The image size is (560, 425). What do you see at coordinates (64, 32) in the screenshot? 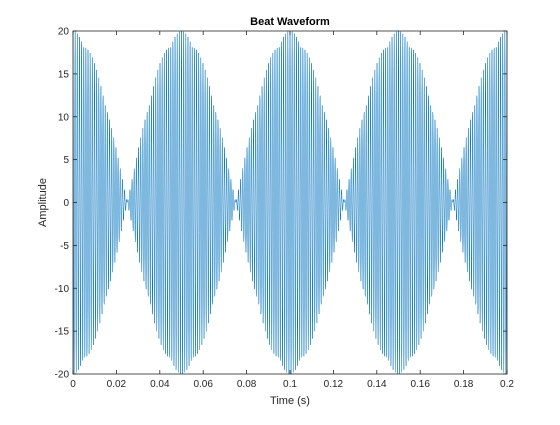
I see `y-tick-label-8: 20` at bounding box center [64, 32].